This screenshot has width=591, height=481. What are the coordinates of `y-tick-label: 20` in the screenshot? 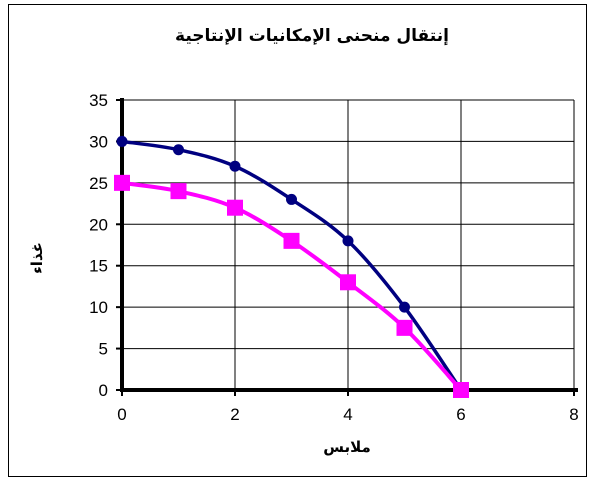 It's located at (98, 224).